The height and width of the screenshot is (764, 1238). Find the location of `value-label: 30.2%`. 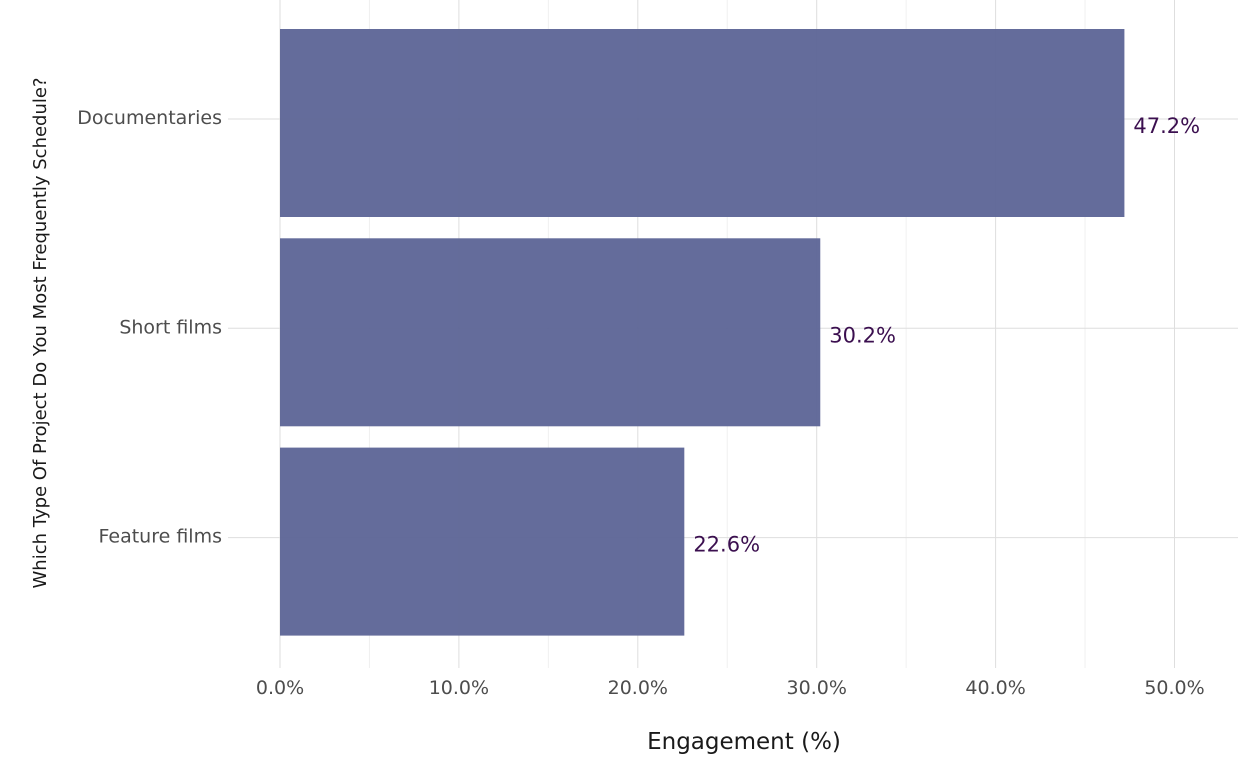

value-label: 30.2% is located at coordinates (862, 335).